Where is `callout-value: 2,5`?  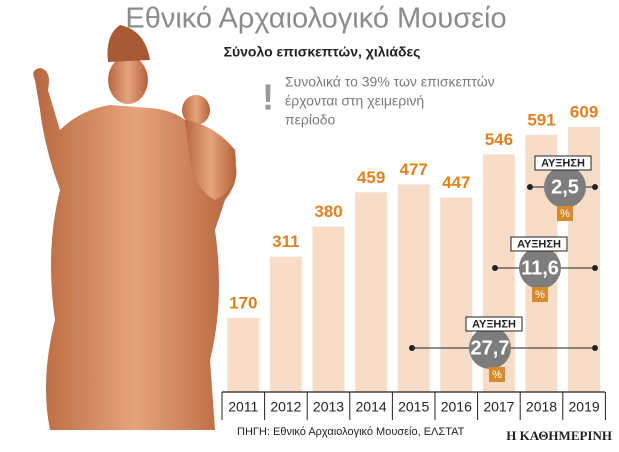 callout-value: 2,5 is located at coordinates (565, 187).